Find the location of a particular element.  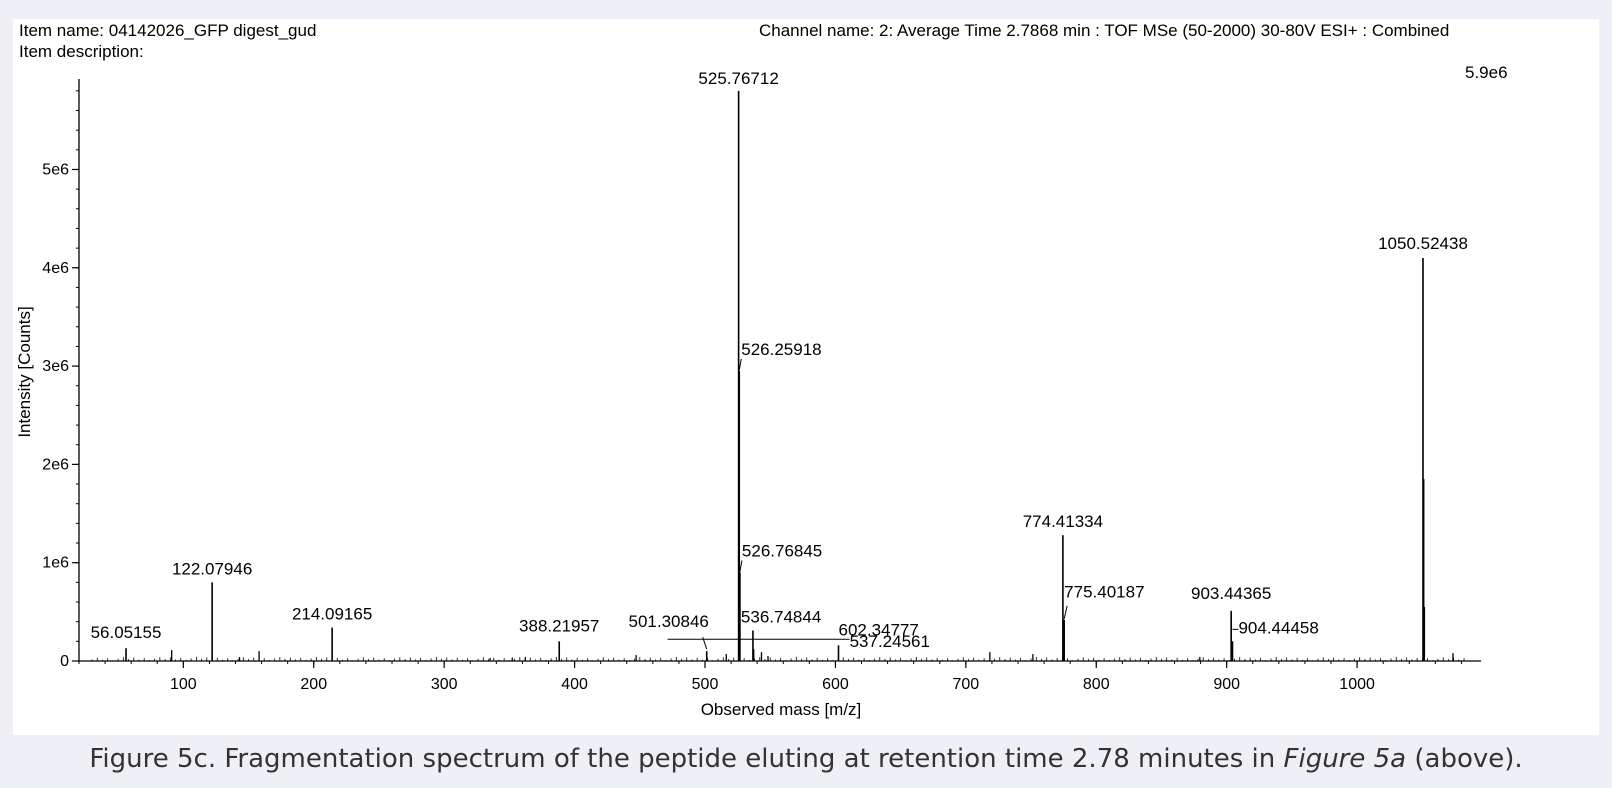

peak-label: 536.74844 is located at coordinates (781, 617).